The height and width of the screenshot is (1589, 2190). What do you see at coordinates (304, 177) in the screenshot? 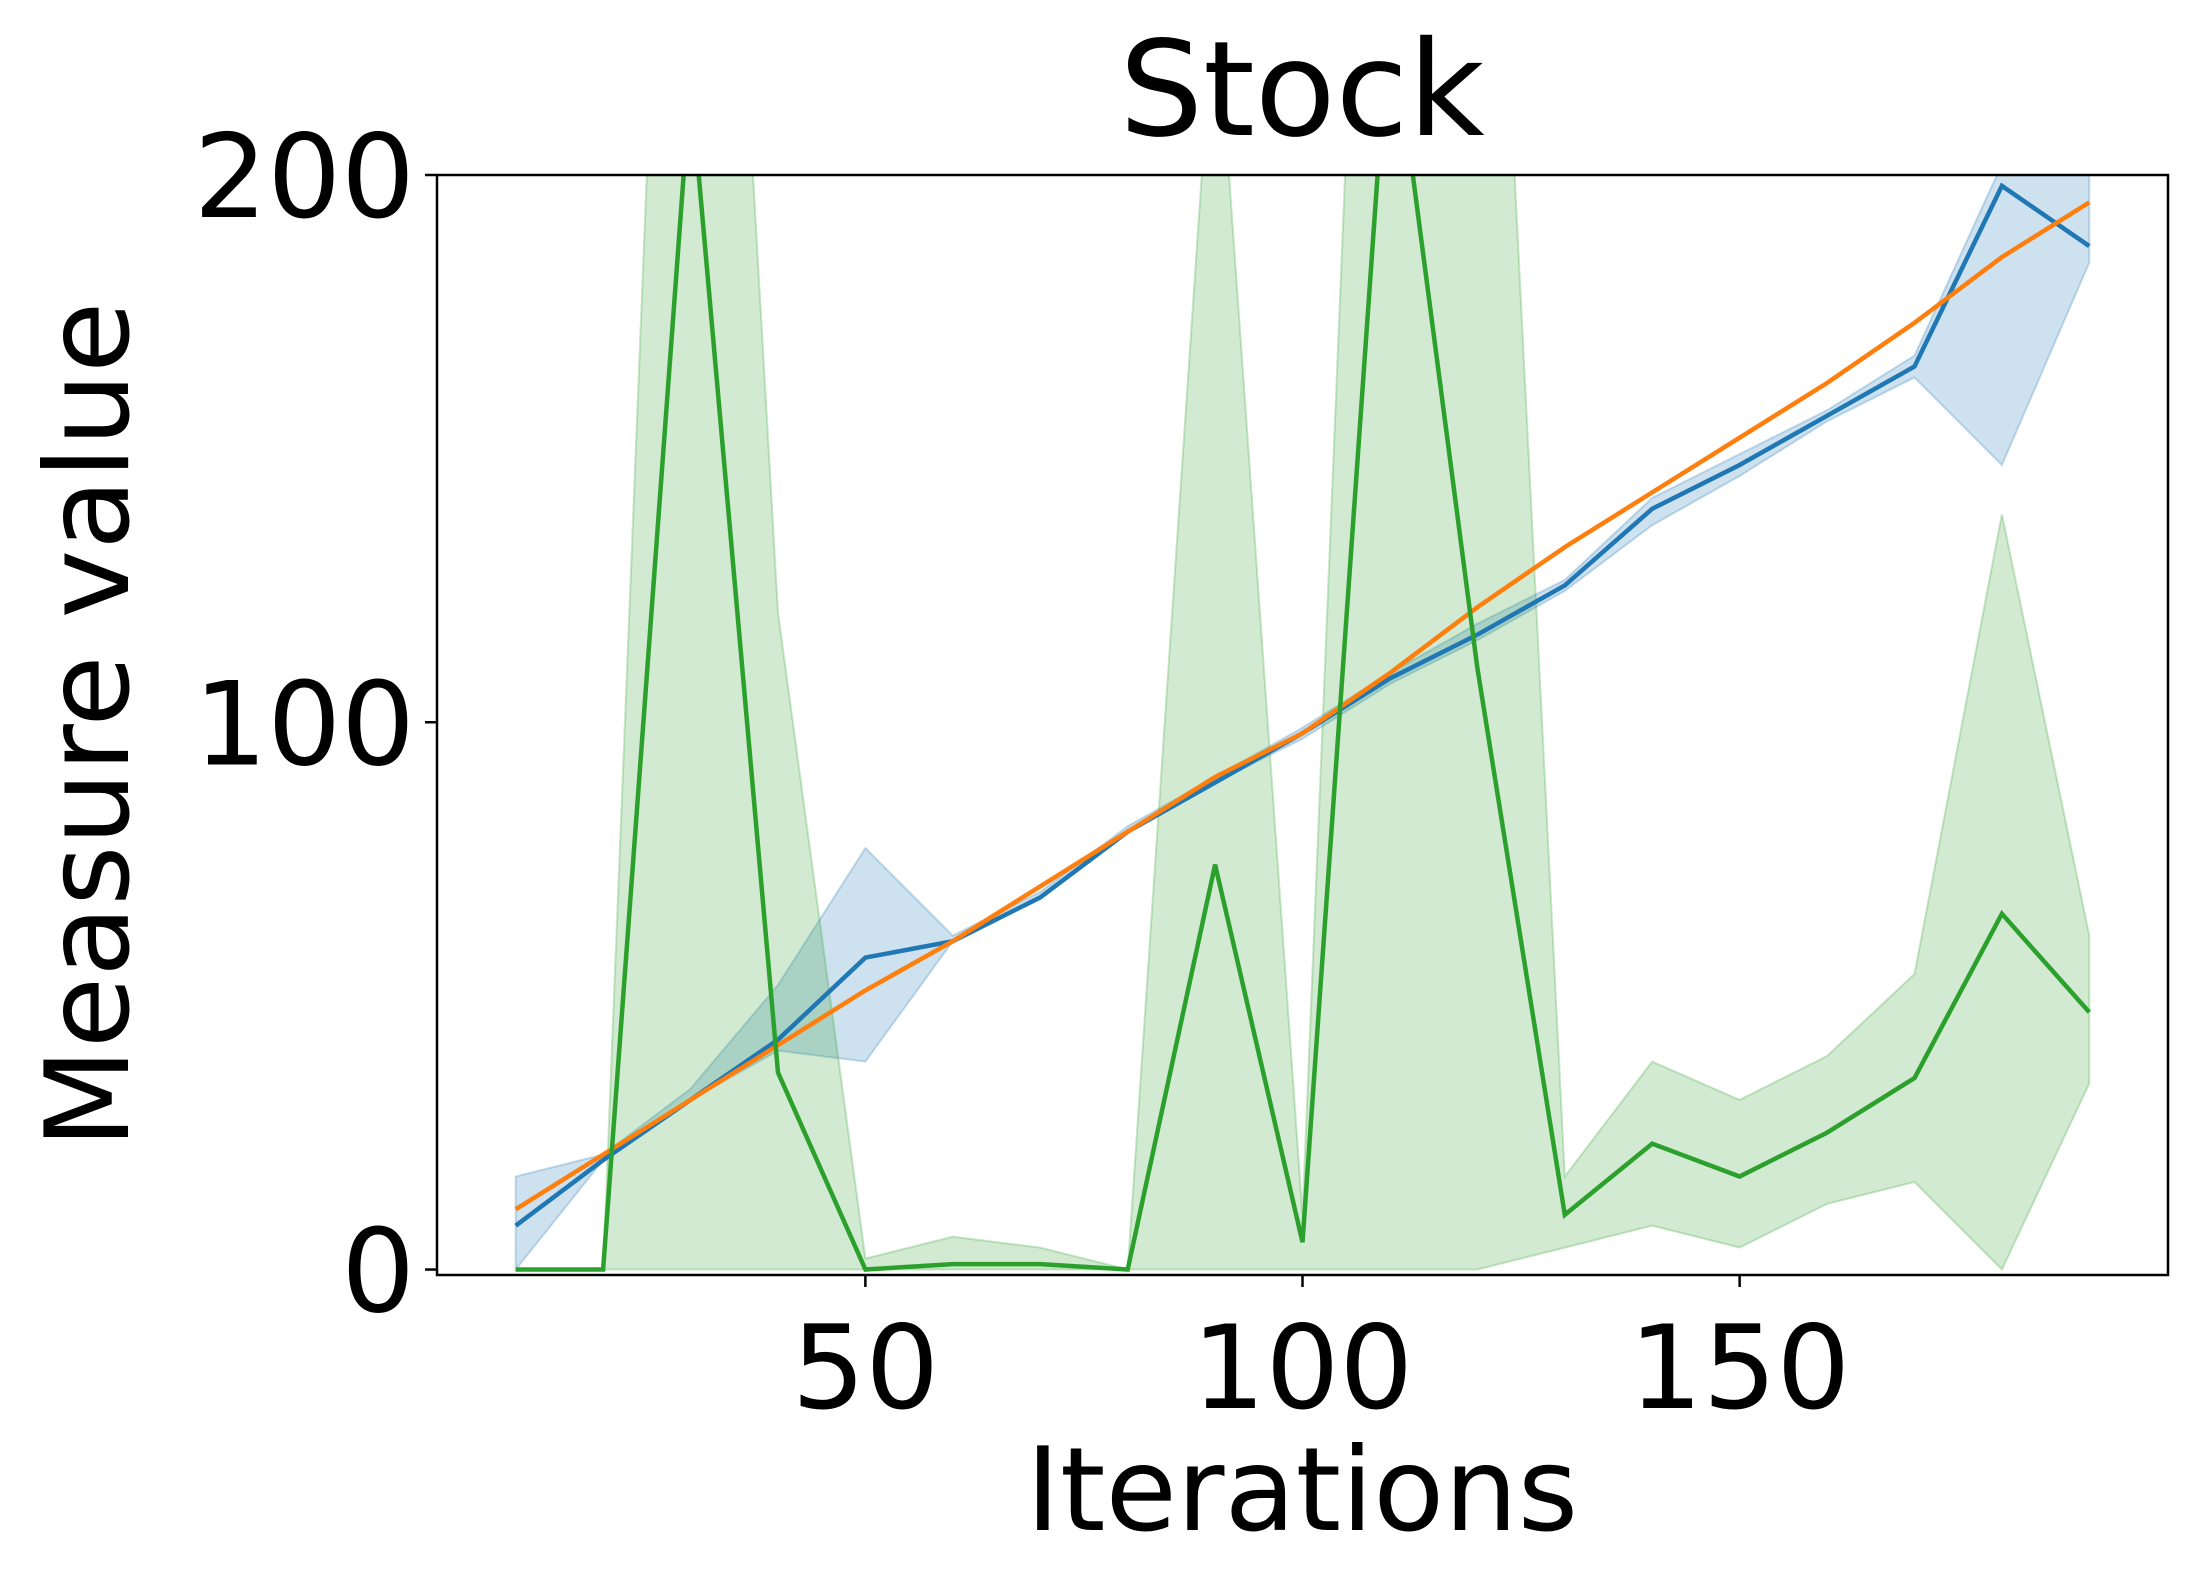
I see `y-tick-label: 200` at bounding box center [304, 177].